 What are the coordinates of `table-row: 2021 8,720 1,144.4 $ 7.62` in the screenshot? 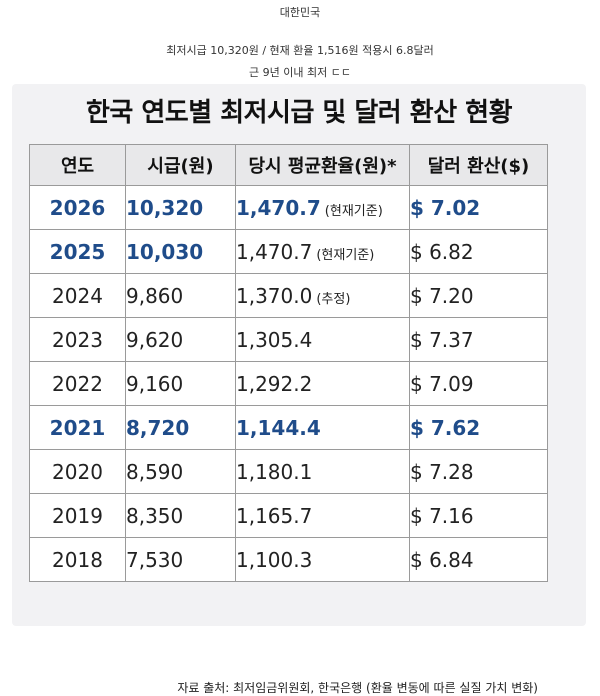 It's located at (288, 427).